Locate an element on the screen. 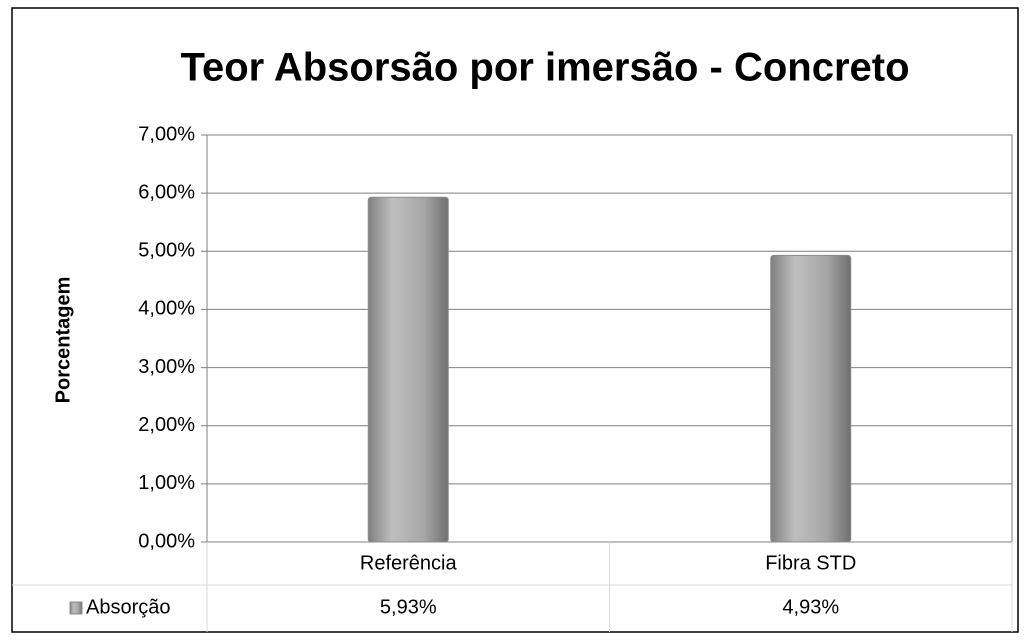  x-tick-label: Referência is located at coordinates (409, 563).